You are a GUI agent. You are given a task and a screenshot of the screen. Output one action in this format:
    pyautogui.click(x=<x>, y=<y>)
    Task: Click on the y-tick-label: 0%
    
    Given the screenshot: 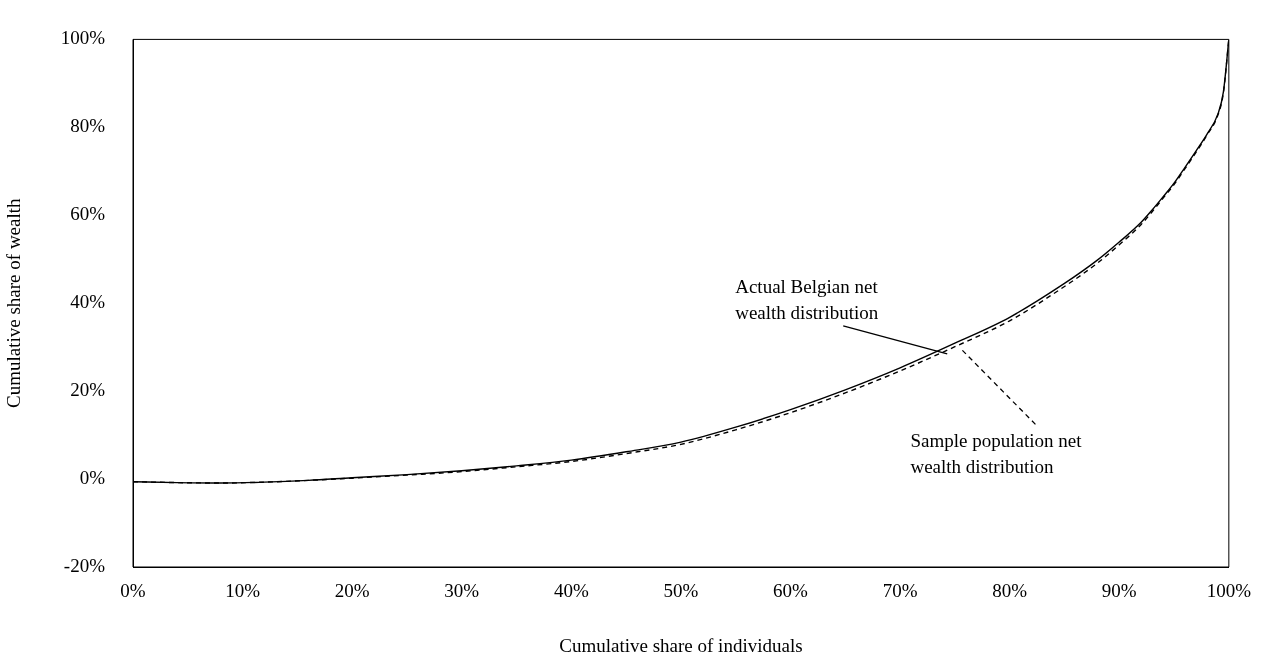 What is the action you would take?
    pyautogui.click(x=92, y=478)
    